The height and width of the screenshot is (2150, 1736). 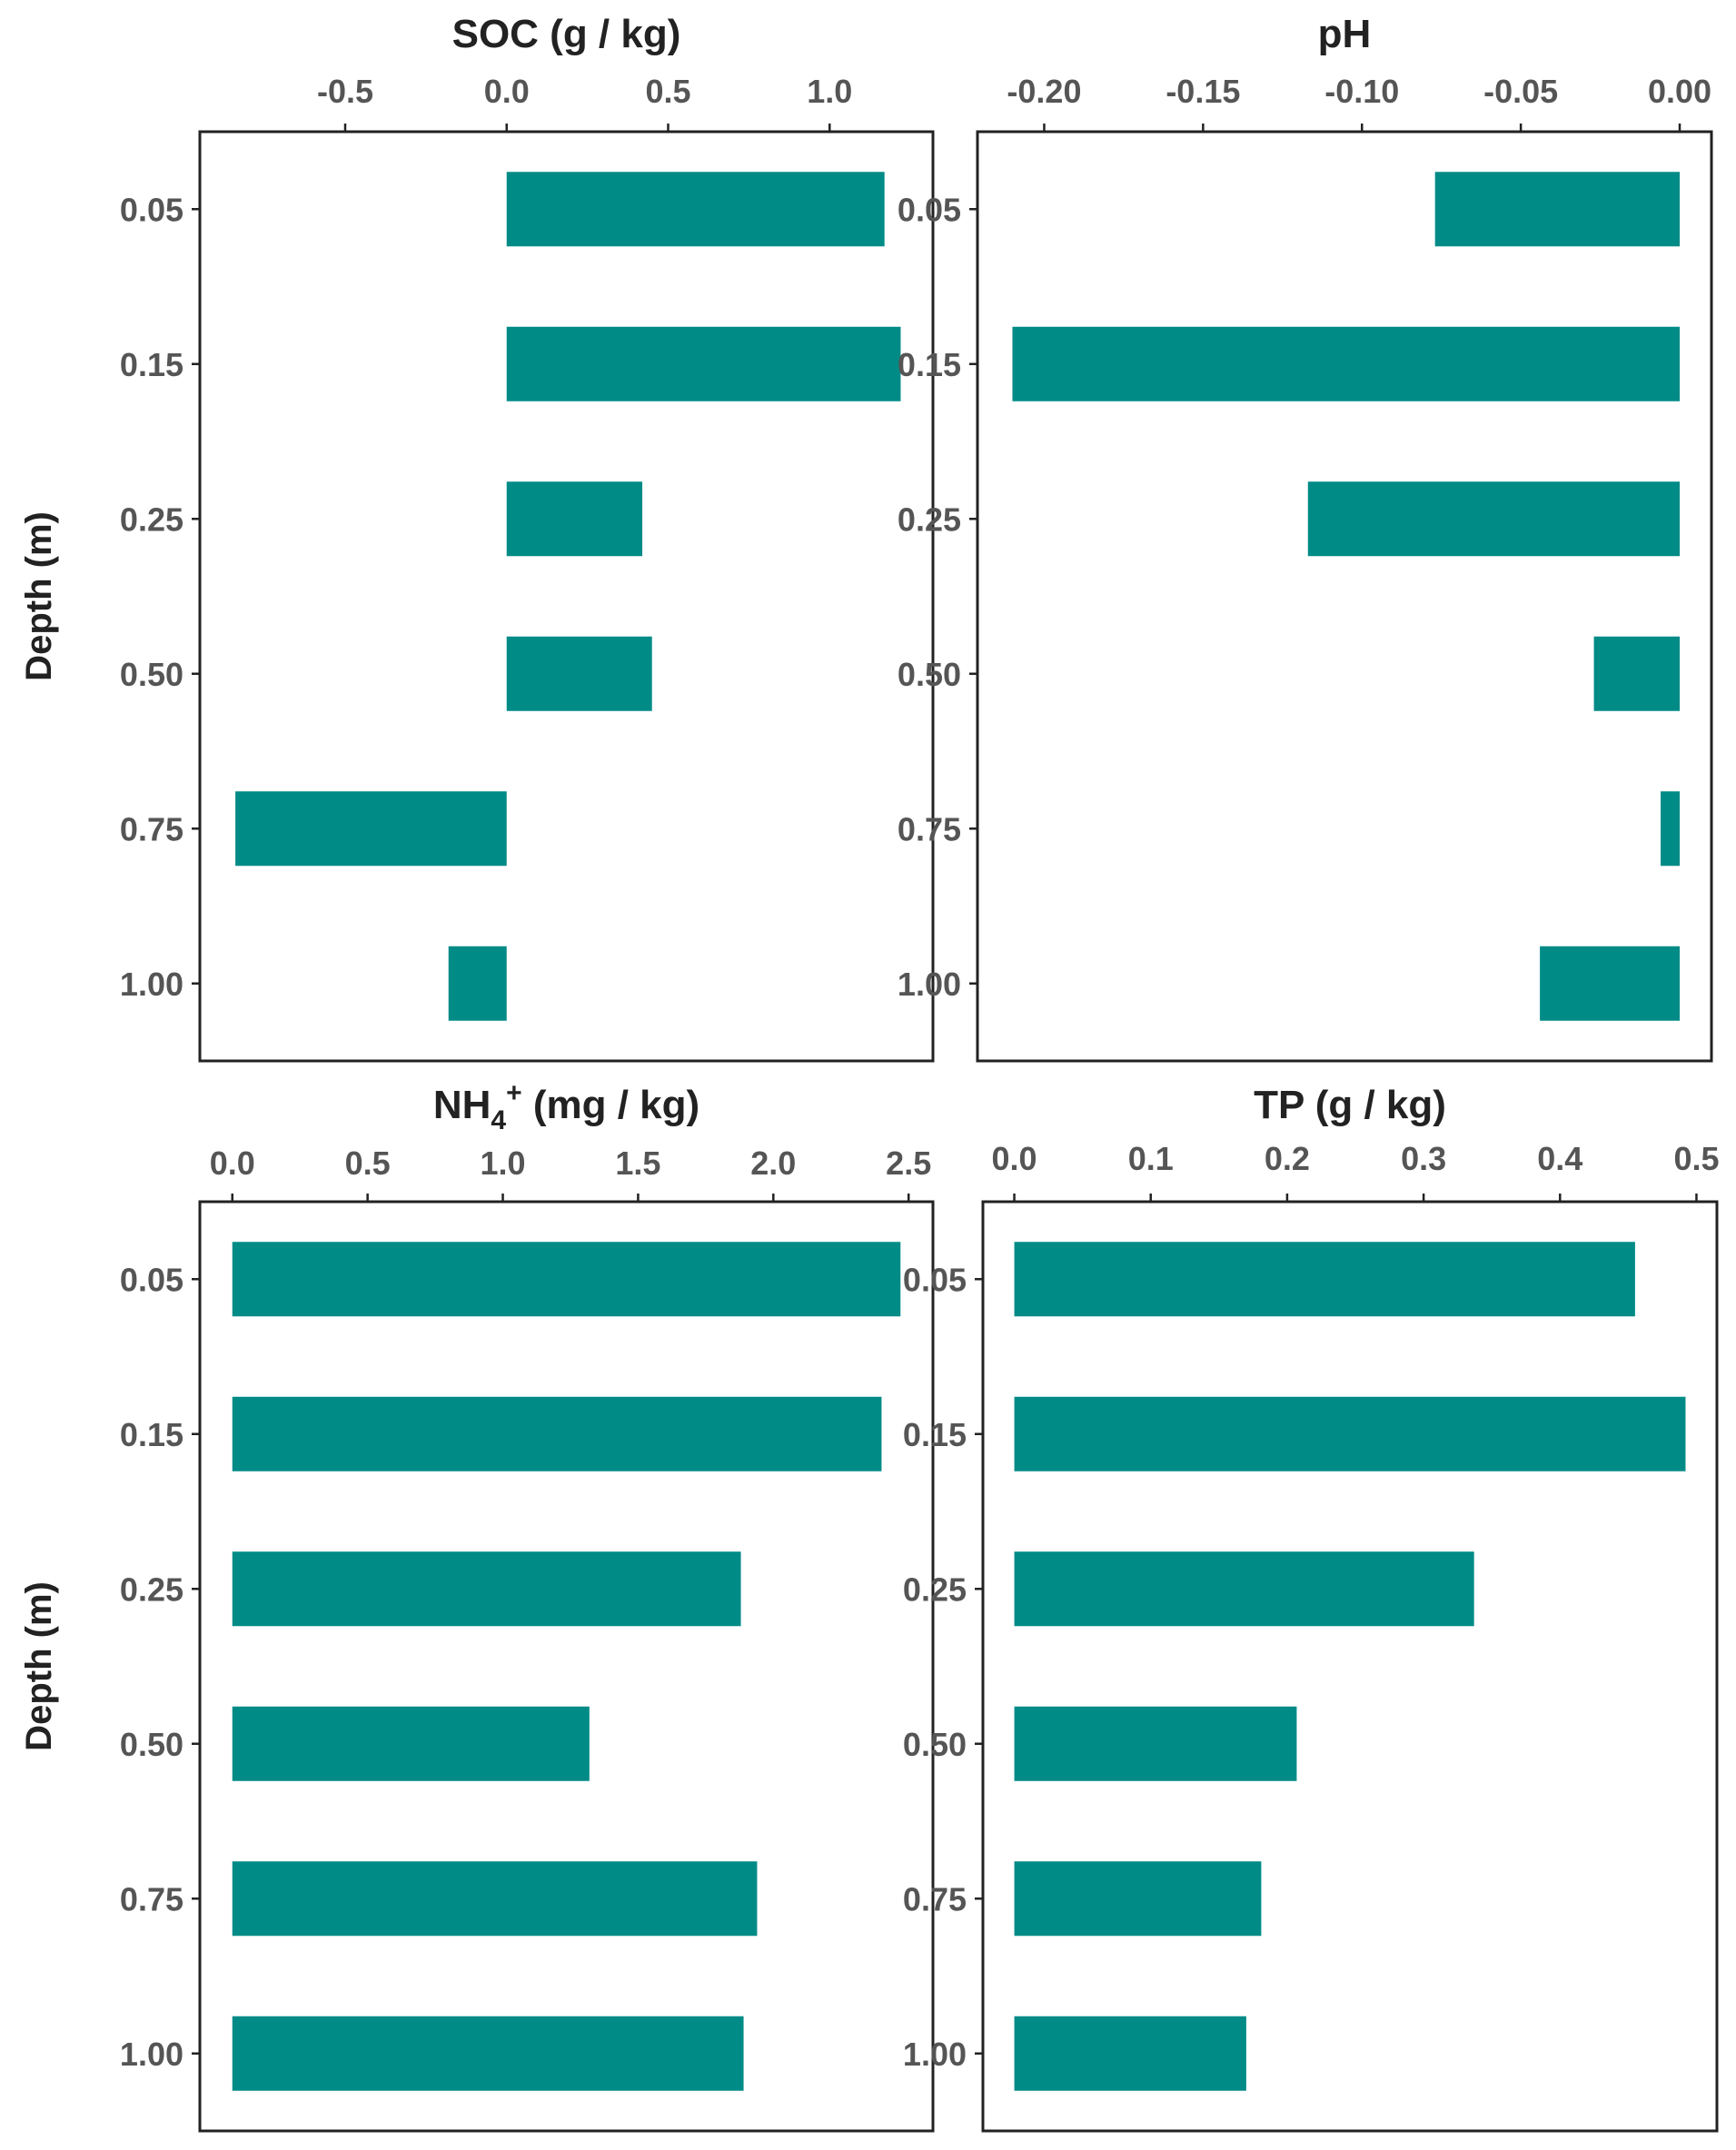 I want to click on chart-title: TP (g / kg), so click(x=1350, y=1105).